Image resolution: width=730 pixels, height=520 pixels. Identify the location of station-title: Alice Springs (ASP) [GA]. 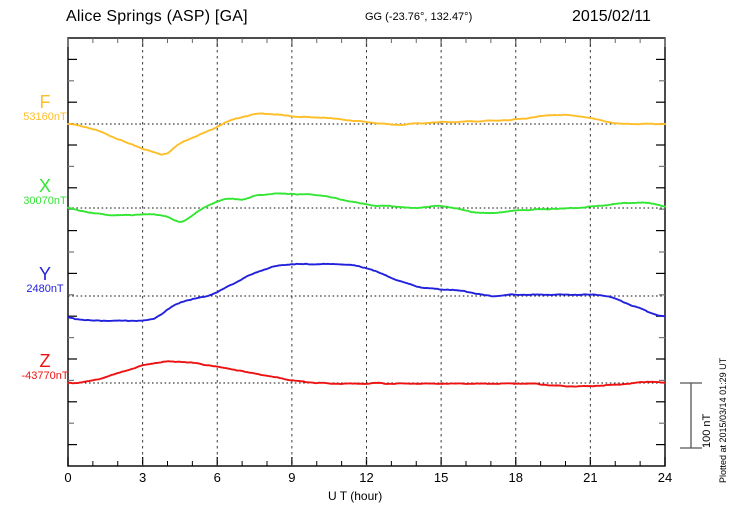
(157, 16).